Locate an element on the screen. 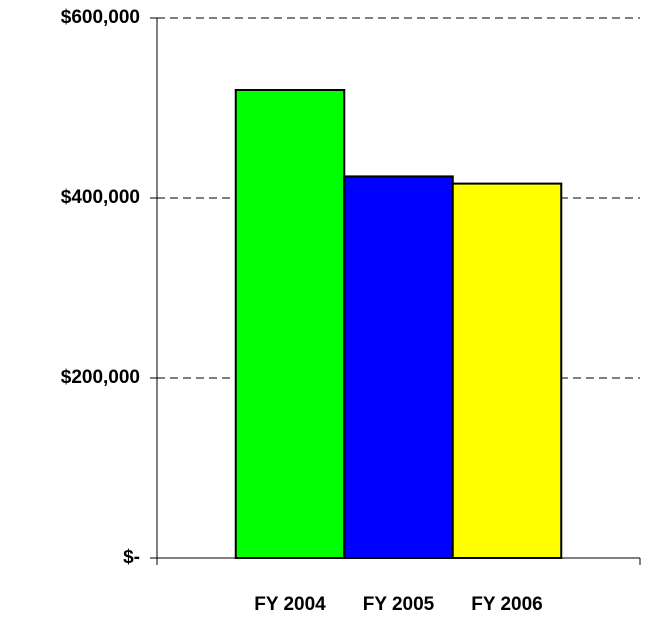 The image size is (649, 619). y-tick-label: $400,000 is located at coordinates (100, 197).